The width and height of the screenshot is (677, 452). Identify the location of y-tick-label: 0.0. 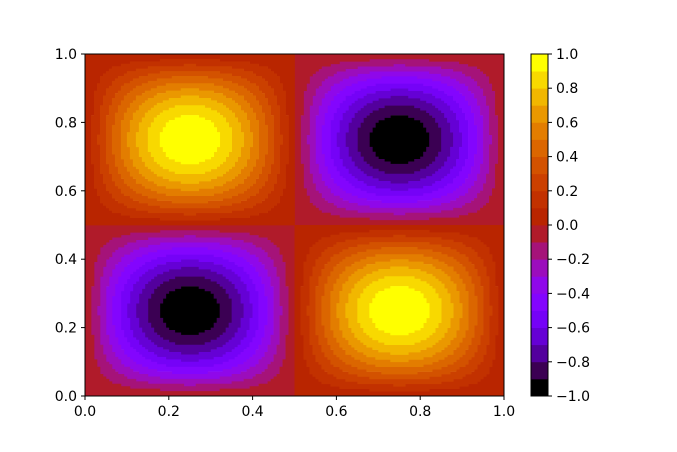
(66, 397).